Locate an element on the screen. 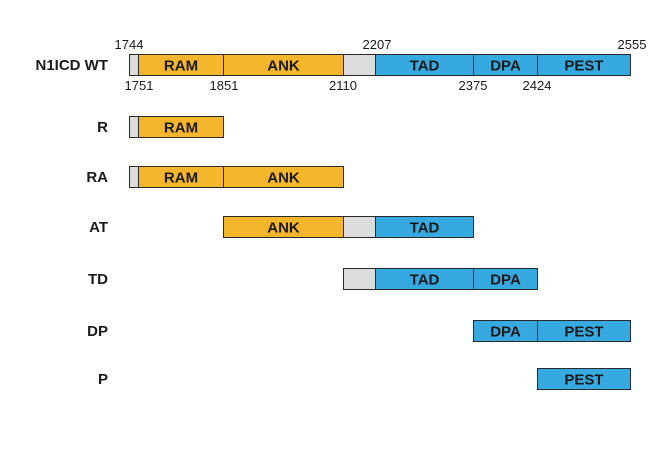  construct-label: AT is located at coordinates (98, 227).